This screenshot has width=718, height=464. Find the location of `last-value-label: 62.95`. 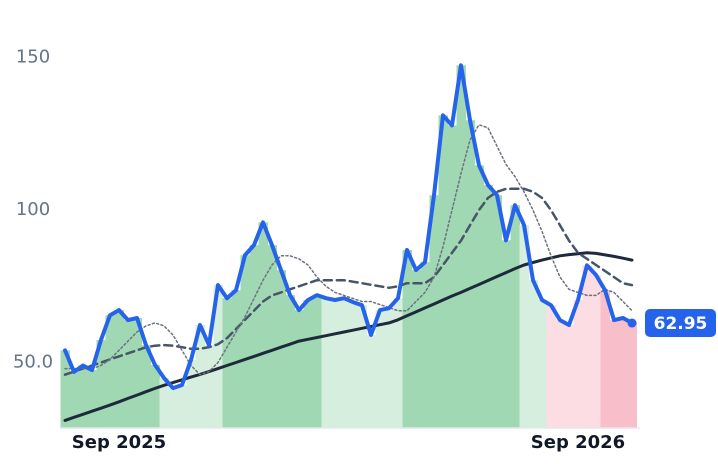

last-value-label: 62.95 is located at coordinates (681, 324).